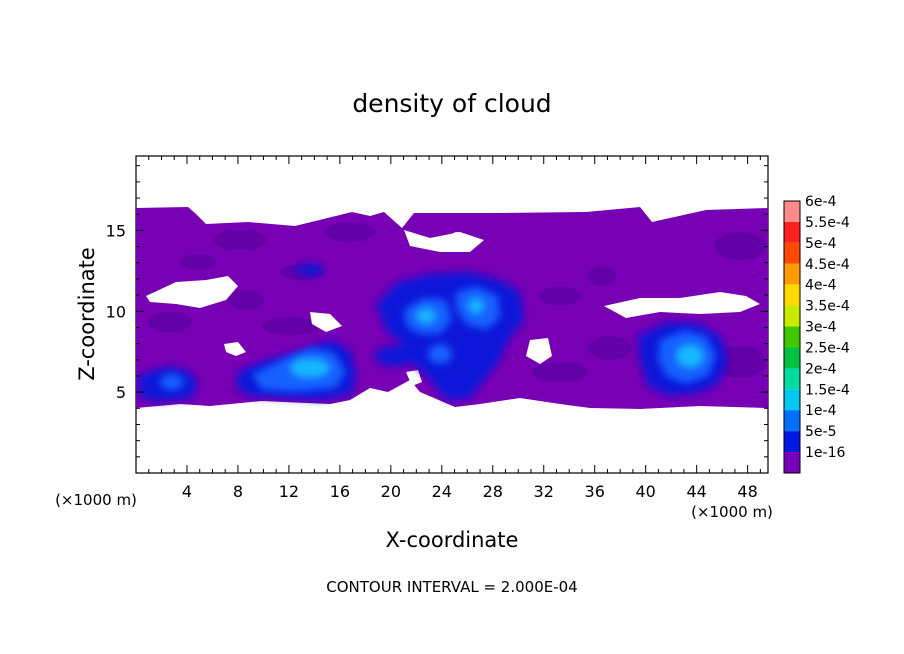 The width and height of the screenshot is (904, 654). I want to click on colorbar-label: 3.5e-4, so click(827, 307).